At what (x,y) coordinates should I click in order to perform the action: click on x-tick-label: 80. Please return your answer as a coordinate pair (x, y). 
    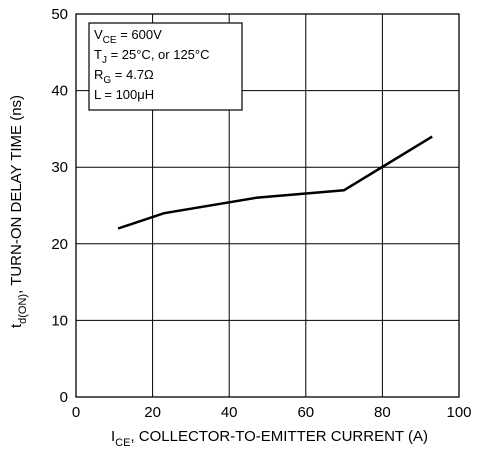
    Looking at the image, I should click on (382, 412).